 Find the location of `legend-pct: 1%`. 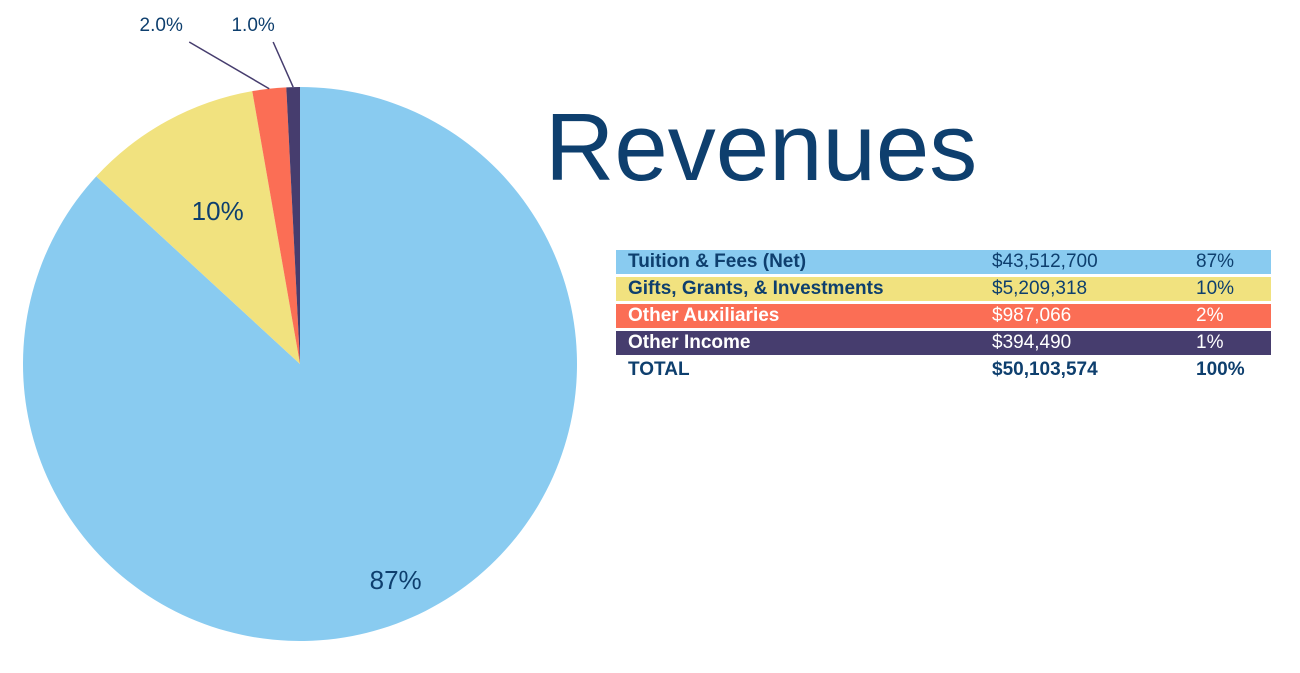

legend-pct: 1% is located at coordinates (1233, 343).